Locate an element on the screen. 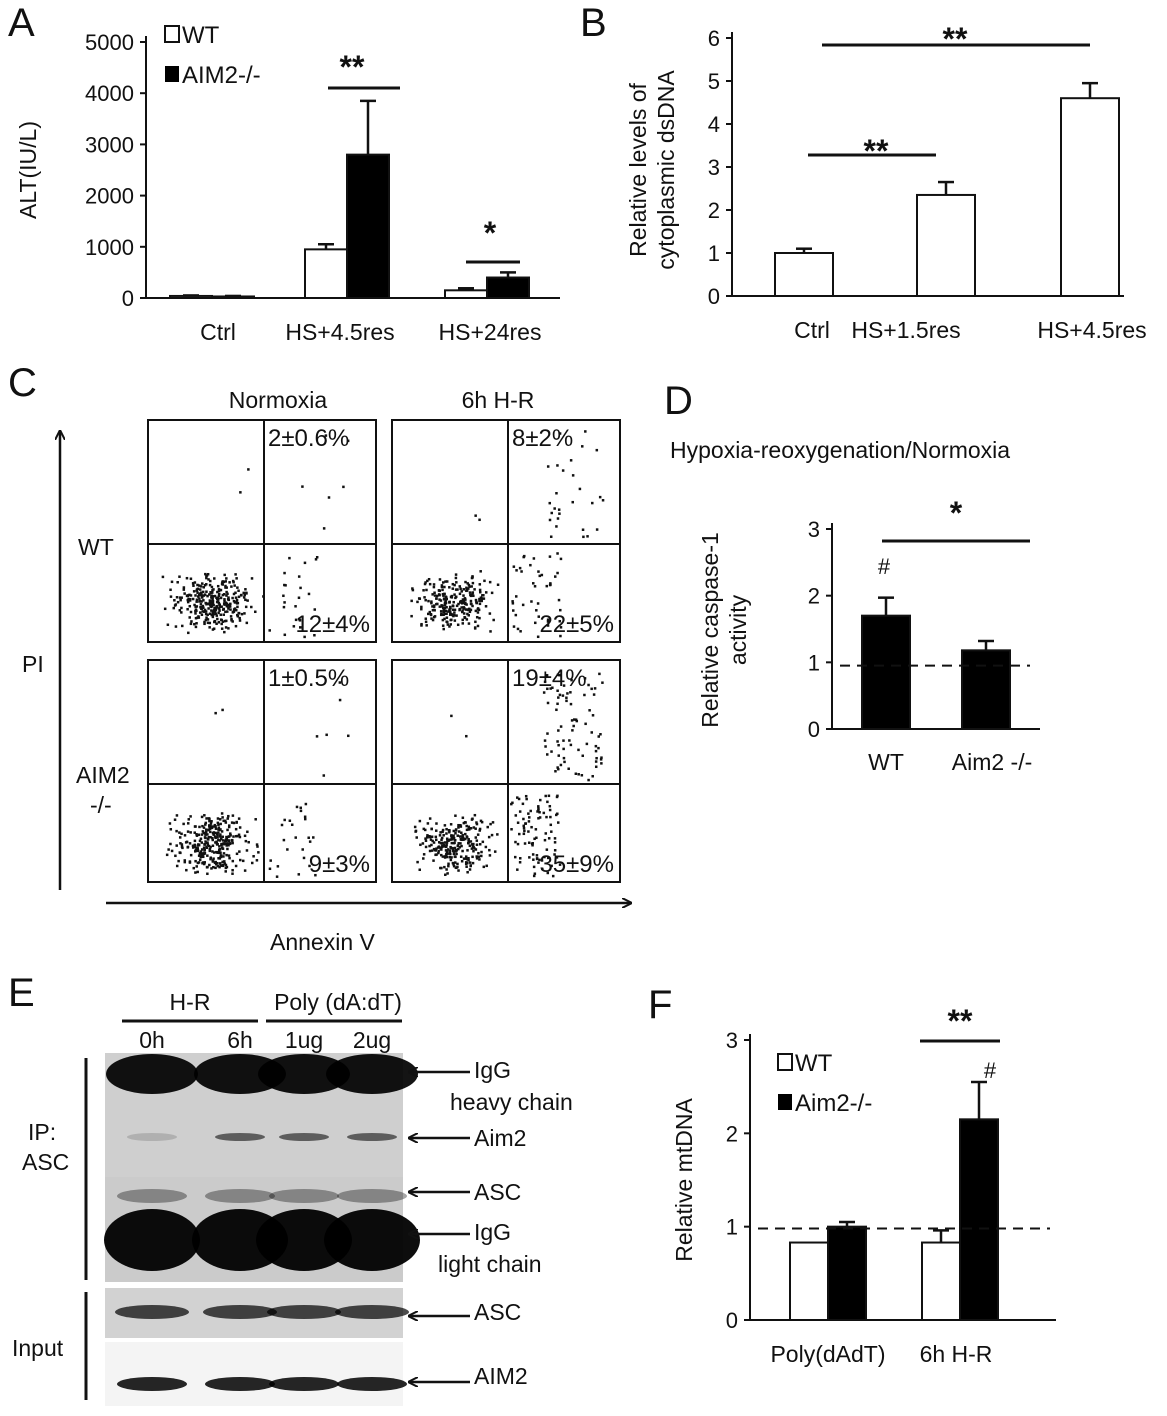 The height and width of the screenshot is (1416, 1167). a-sig-label: ** is located at coordinates (352, 67).